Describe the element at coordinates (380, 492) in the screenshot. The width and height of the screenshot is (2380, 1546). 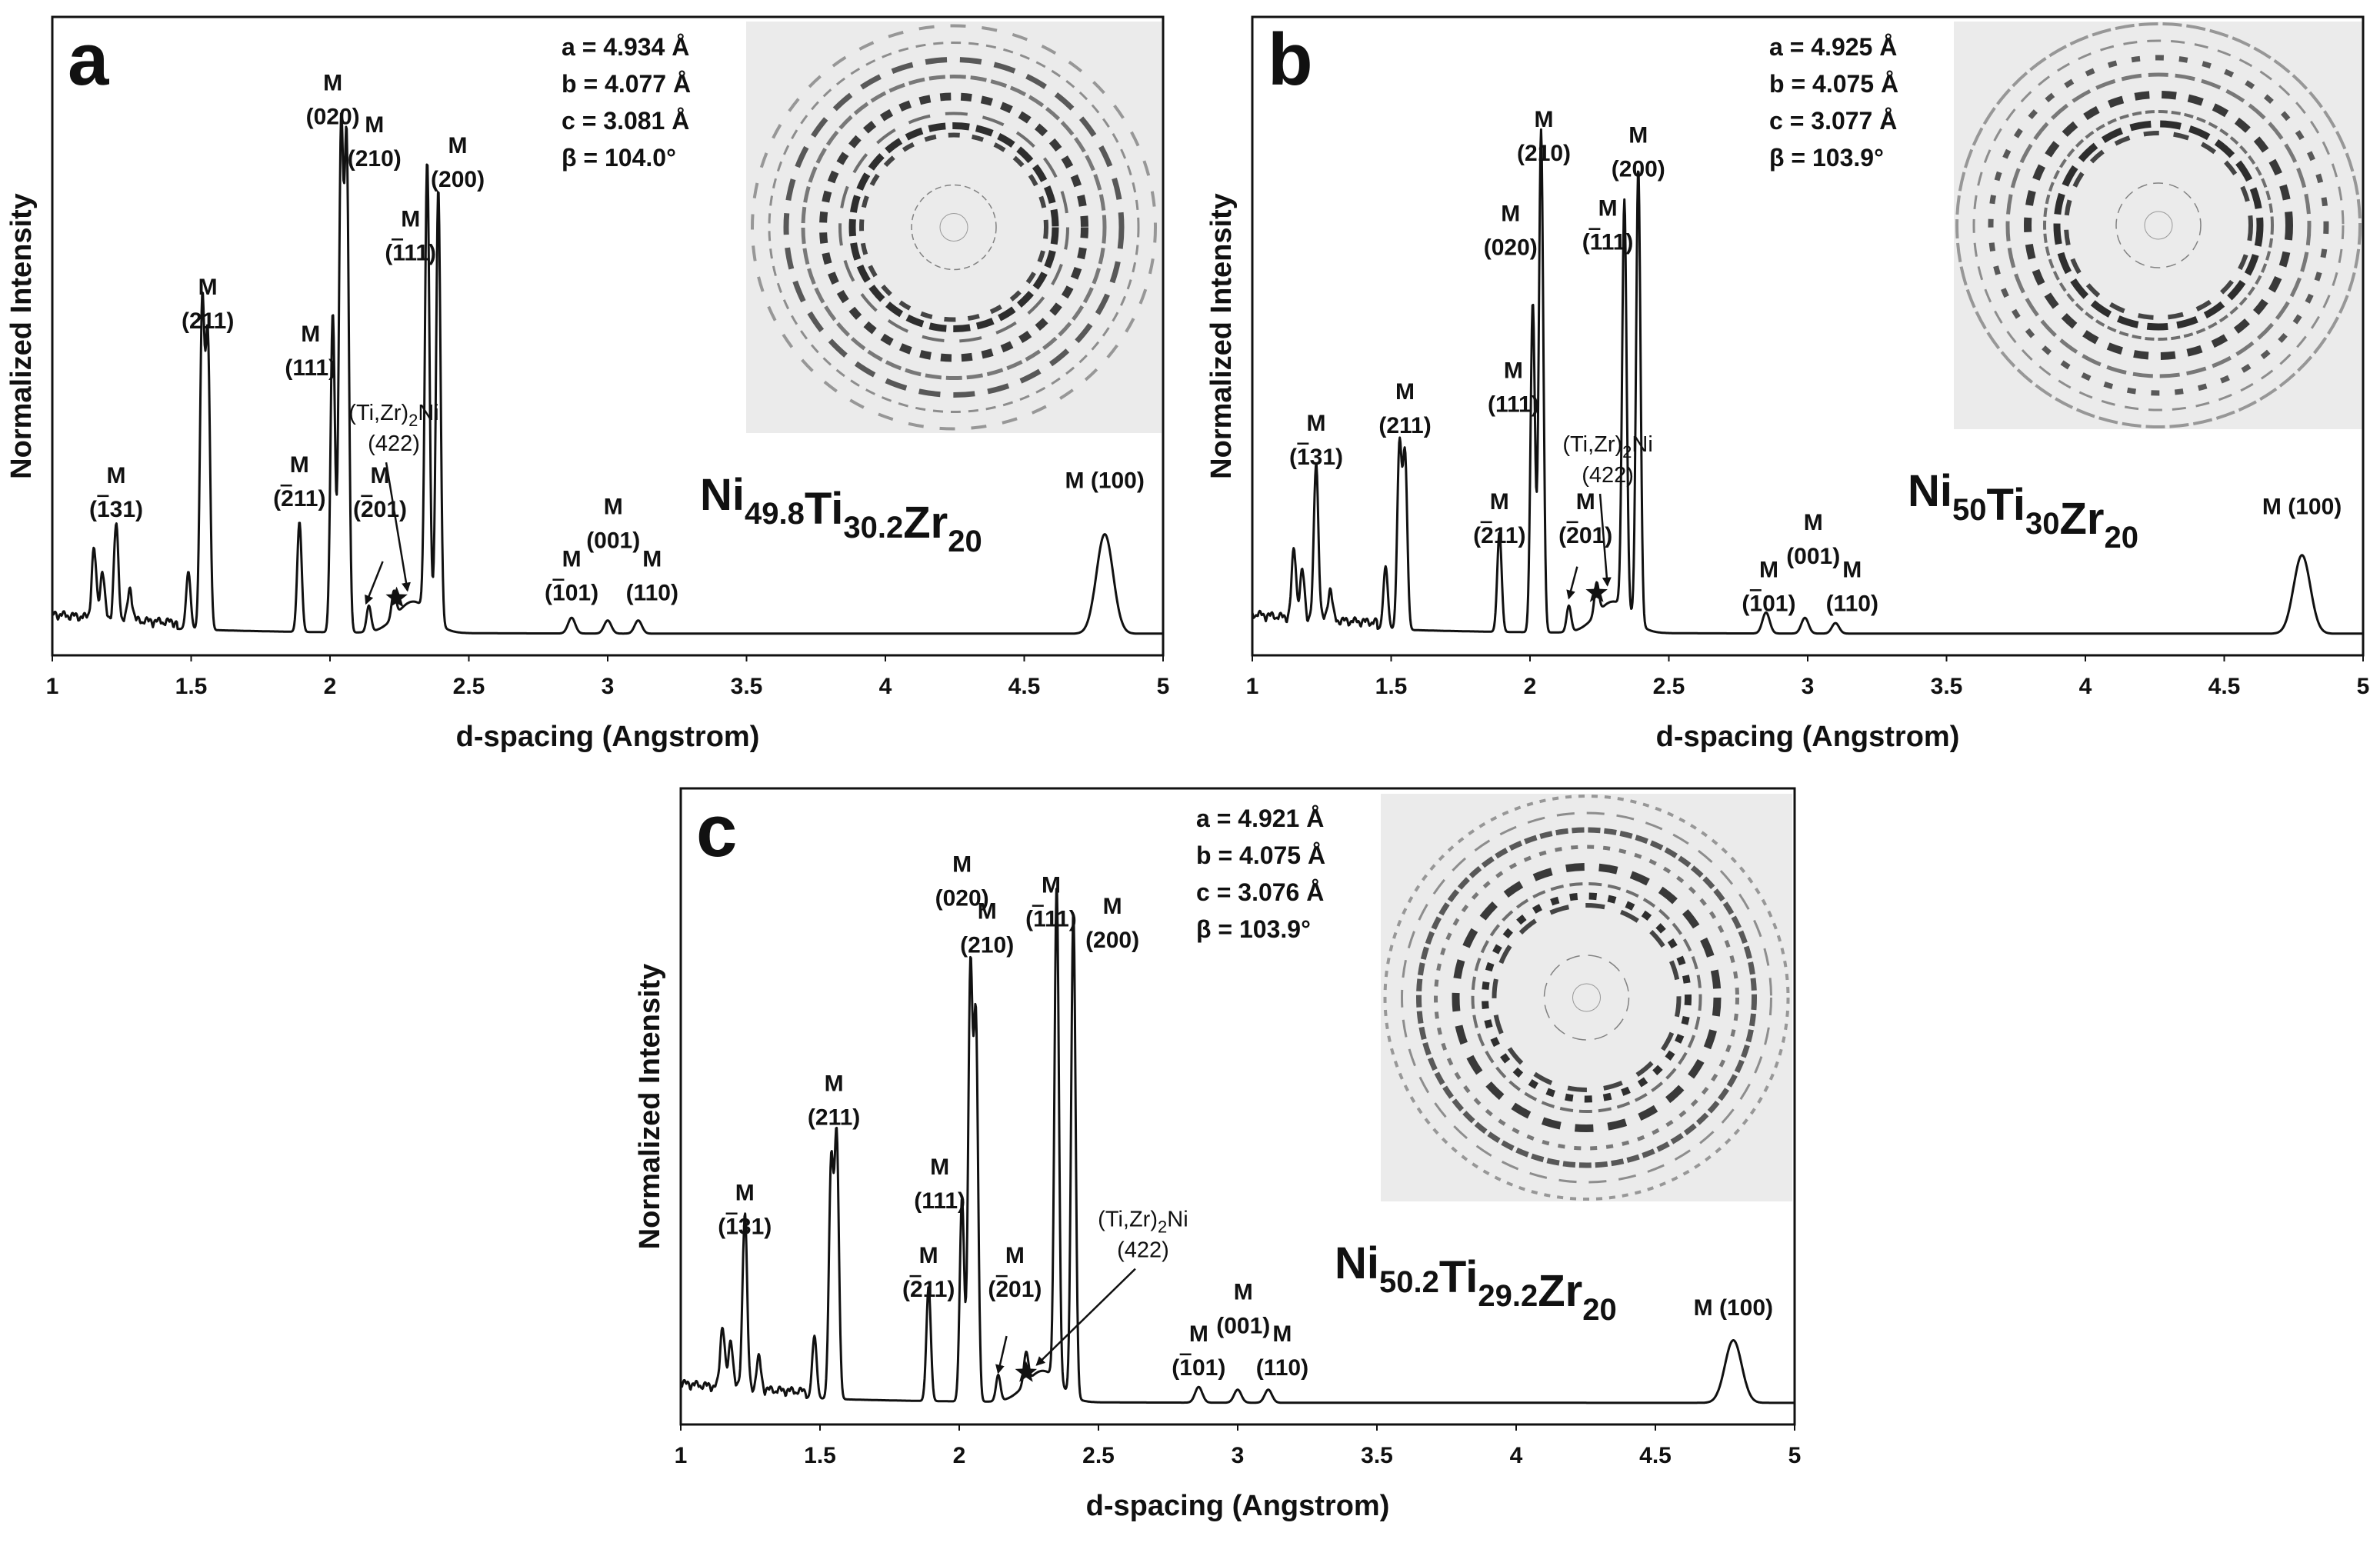
I see `peak-label: M(201)` at that location.